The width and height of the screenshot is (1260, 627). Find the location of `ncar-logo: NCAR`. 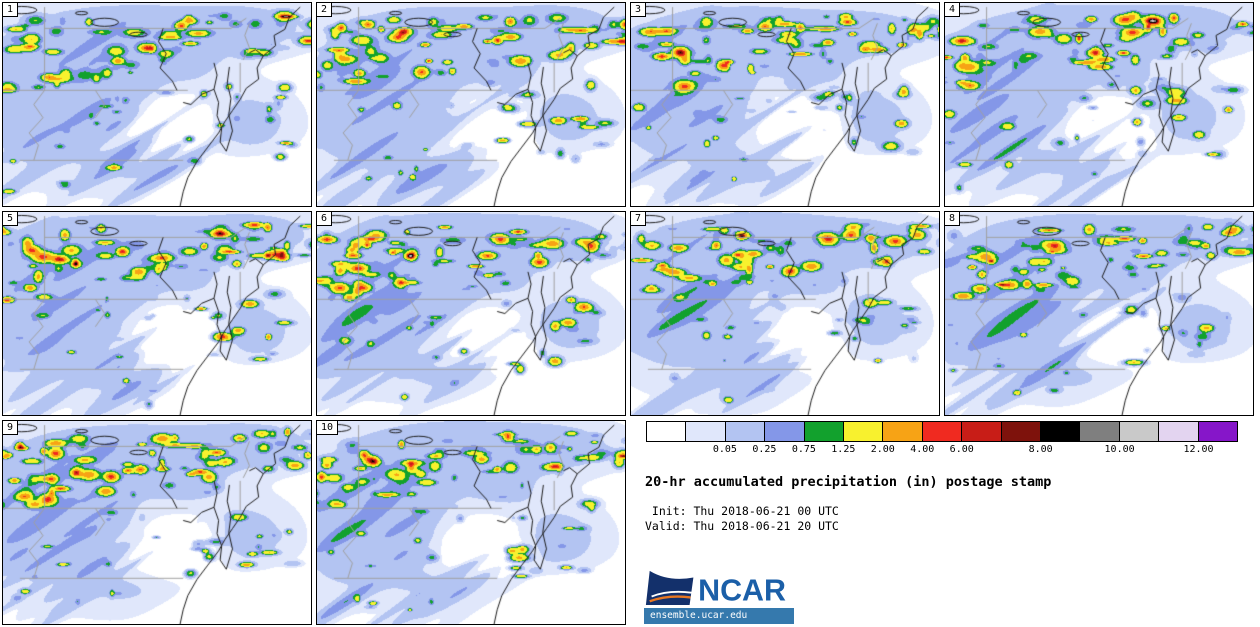

ncar-logo: NCAR is located at coordinates (715, 588).